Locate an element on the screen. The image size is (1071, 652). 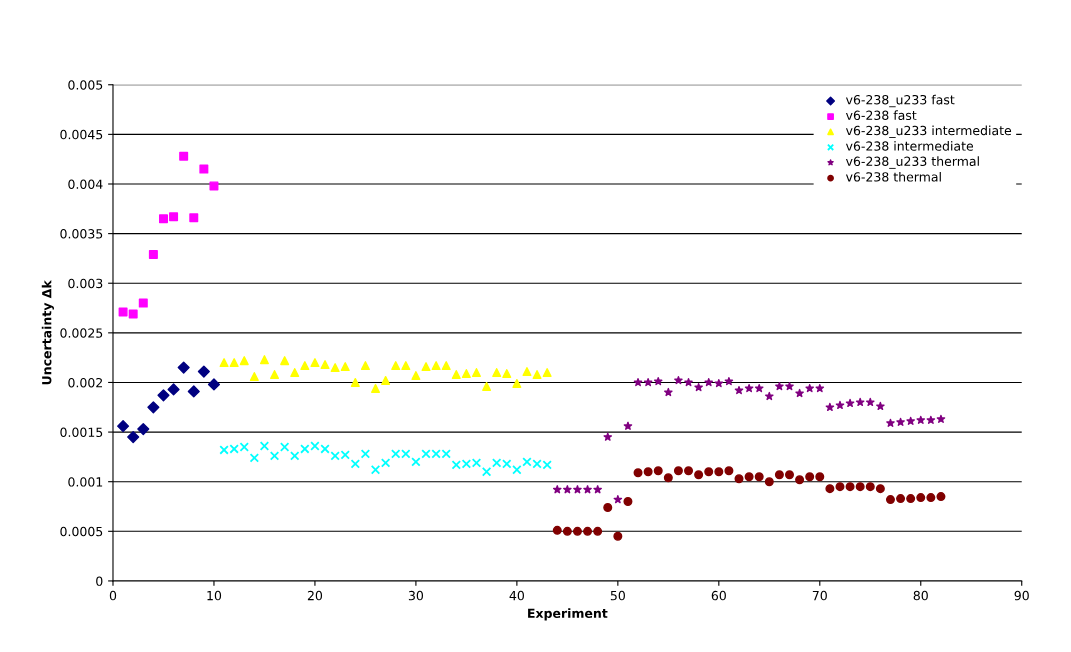
y-tick-label: 0.0035 is located at coordinates (81, 234).